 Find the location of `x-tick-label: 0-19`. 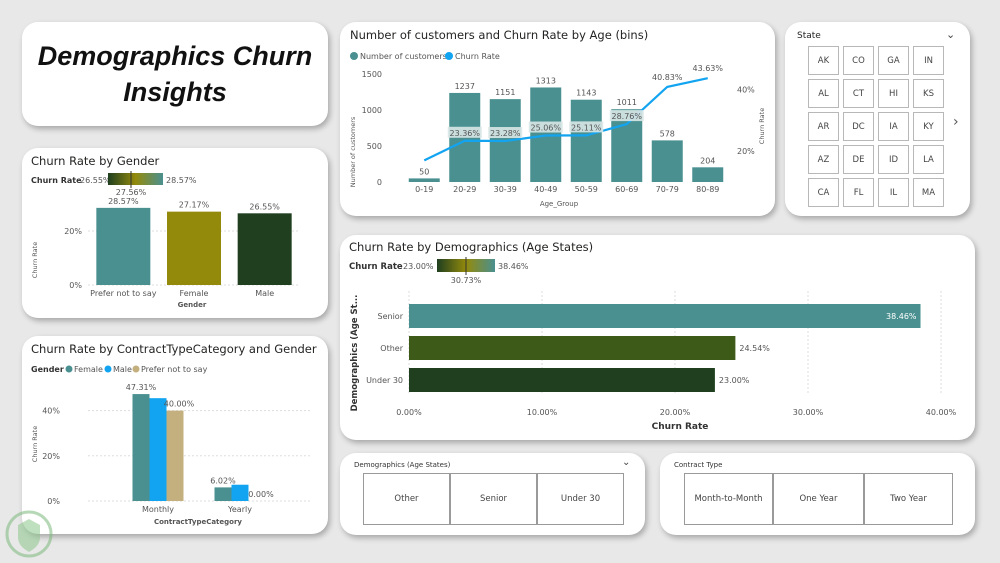

x-tick-label: 0-19 is located at coordinates (424, 189).